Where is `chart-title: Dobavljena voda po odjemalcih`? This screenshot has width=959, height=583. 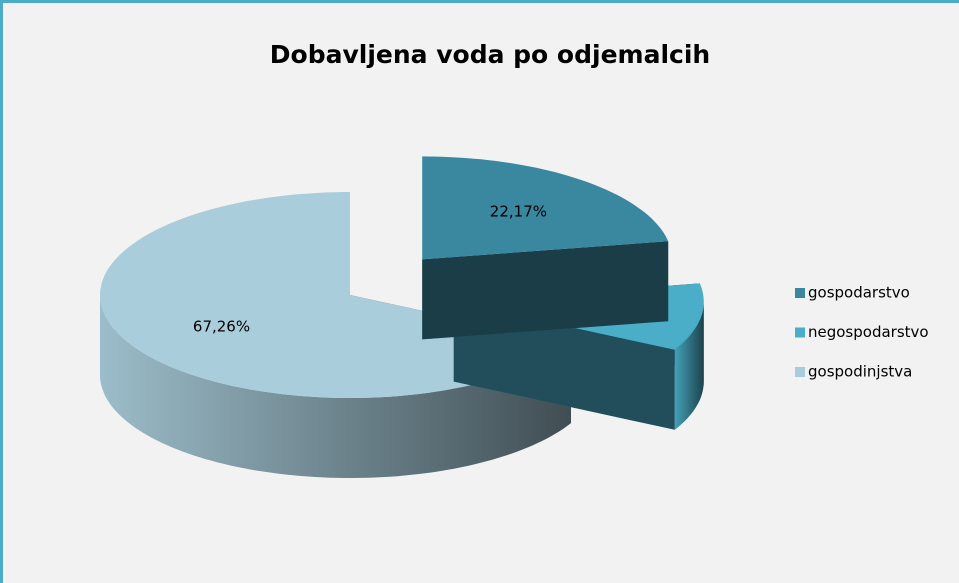
chart-title: Dobavljena voda po odjemalcih is located at coordinates (490, 54).